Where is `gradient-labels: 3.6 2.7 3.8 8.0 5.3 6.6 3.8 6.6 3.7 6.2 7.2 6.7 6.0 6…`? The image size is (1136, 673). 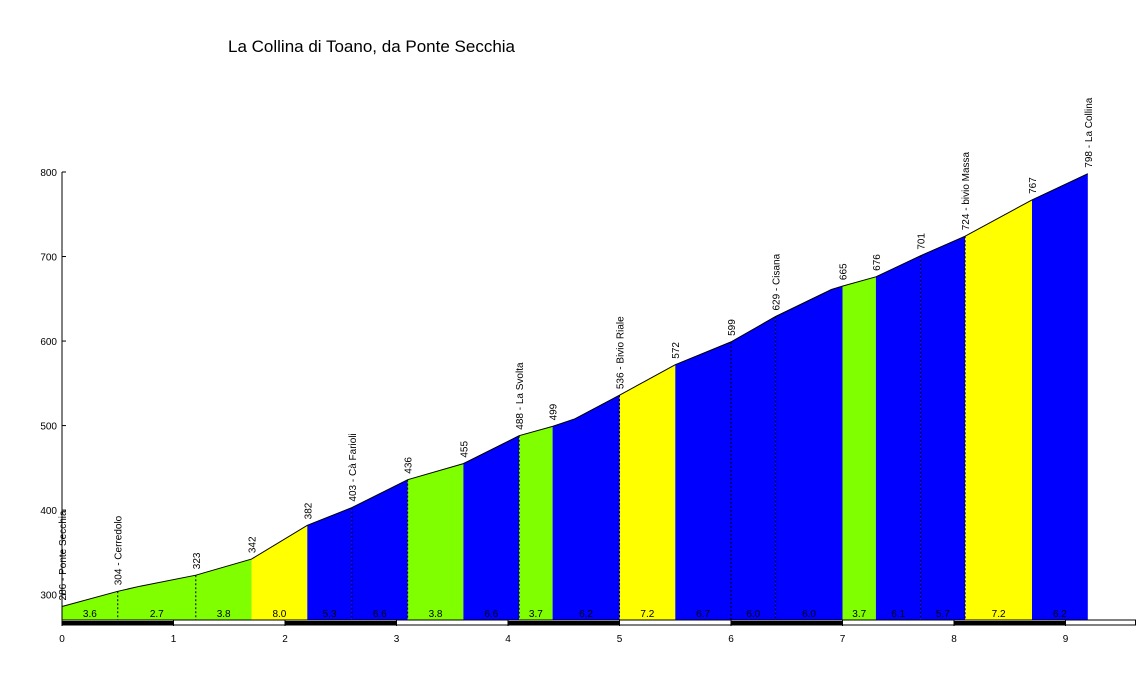 gradient-labels: 3.6 2.7 3.8 8.0 5.3 6.6 3.8 6.6 3.7 6.2 7.2 6.7 6.0 6… is located at coordinates (575, 614).